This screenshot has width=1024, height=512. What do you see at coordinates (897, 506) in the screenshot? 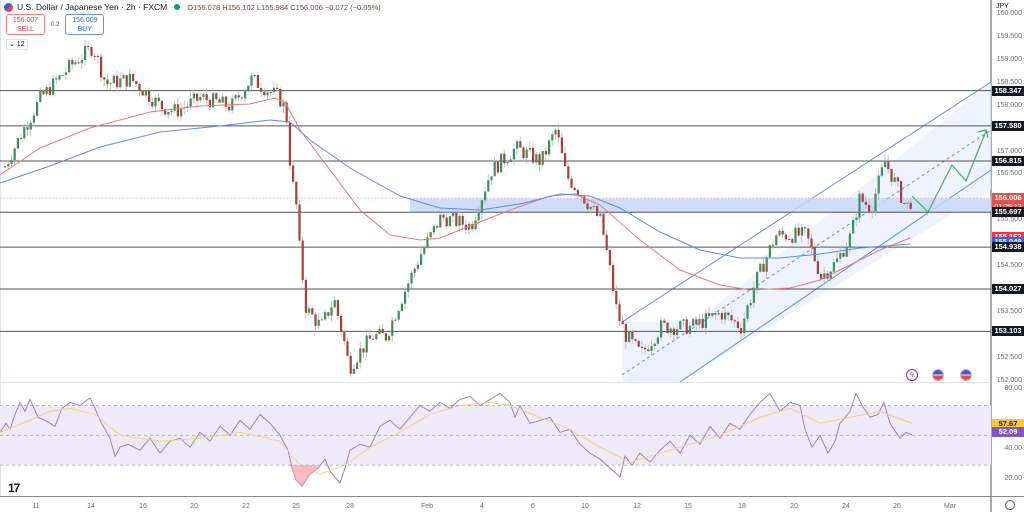
I see `time-axis-label: 26` at bounding box center [897, 506].